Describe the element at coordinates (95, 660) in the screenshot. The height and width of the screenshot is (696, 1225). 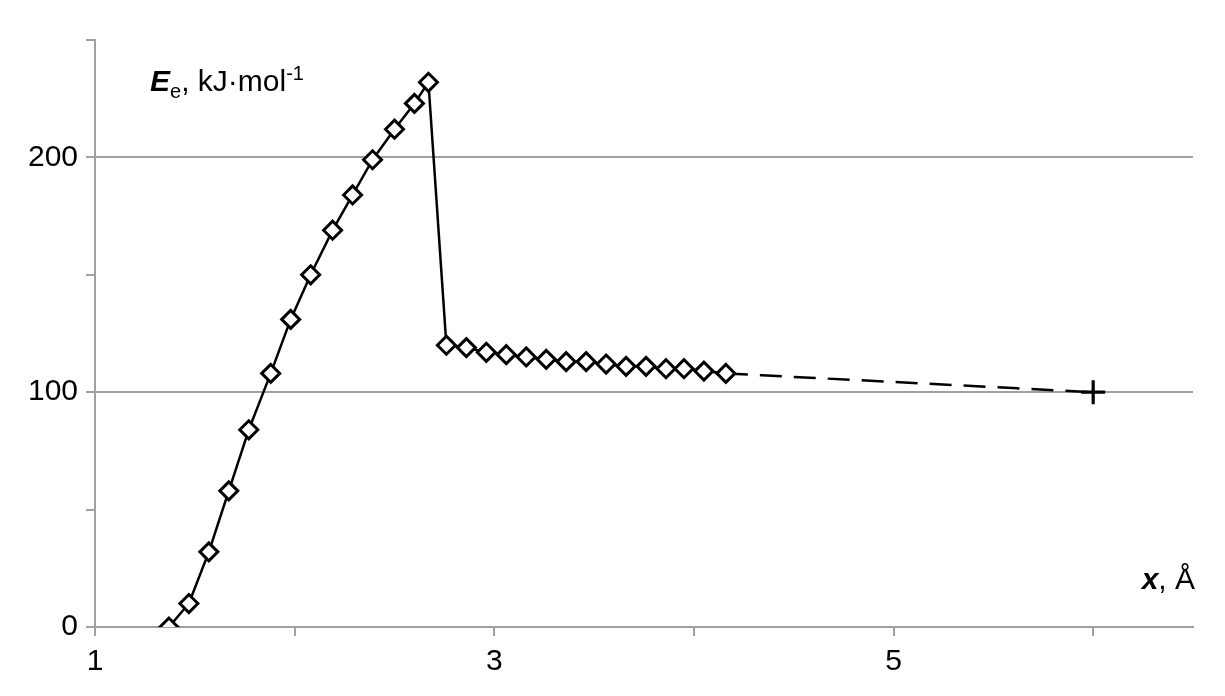
I see `x-tick-label: 1` at that location.